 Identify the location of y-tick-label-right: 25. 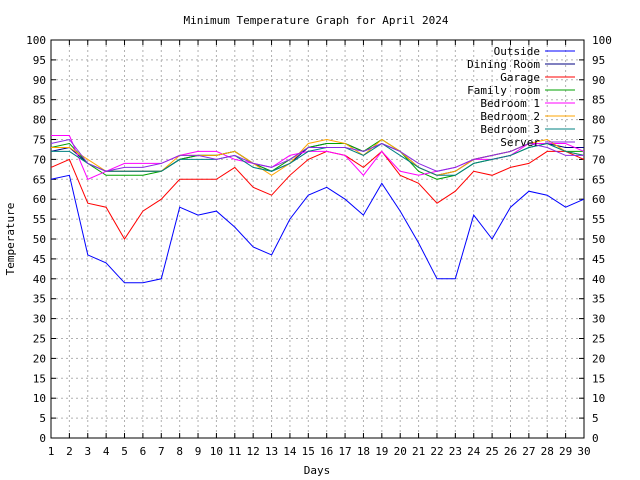
(598, 339).